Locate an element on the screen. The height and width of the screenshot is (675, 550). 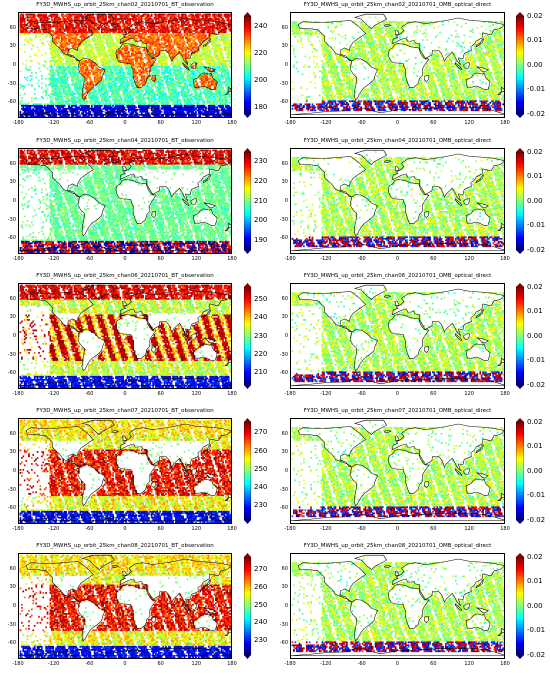
lon-tick-label: -60 is located at coordinates (89, 394).